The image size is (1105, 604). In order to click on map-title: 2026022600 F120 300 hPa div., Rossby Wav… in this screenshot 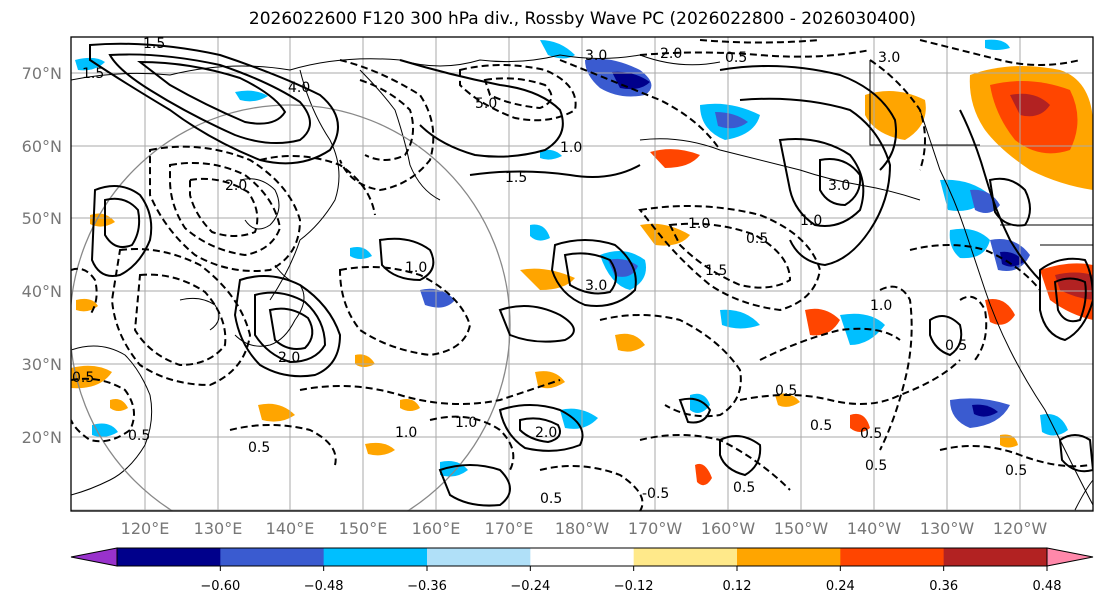, I will do `click(582, 19)`.